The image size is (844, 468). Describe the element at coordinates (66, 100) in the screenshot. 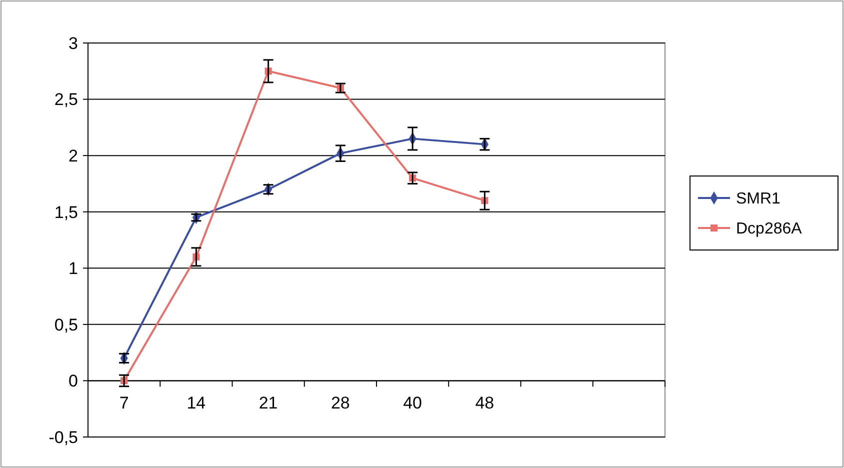

I see `y-tick-label: 2,5` at that location.